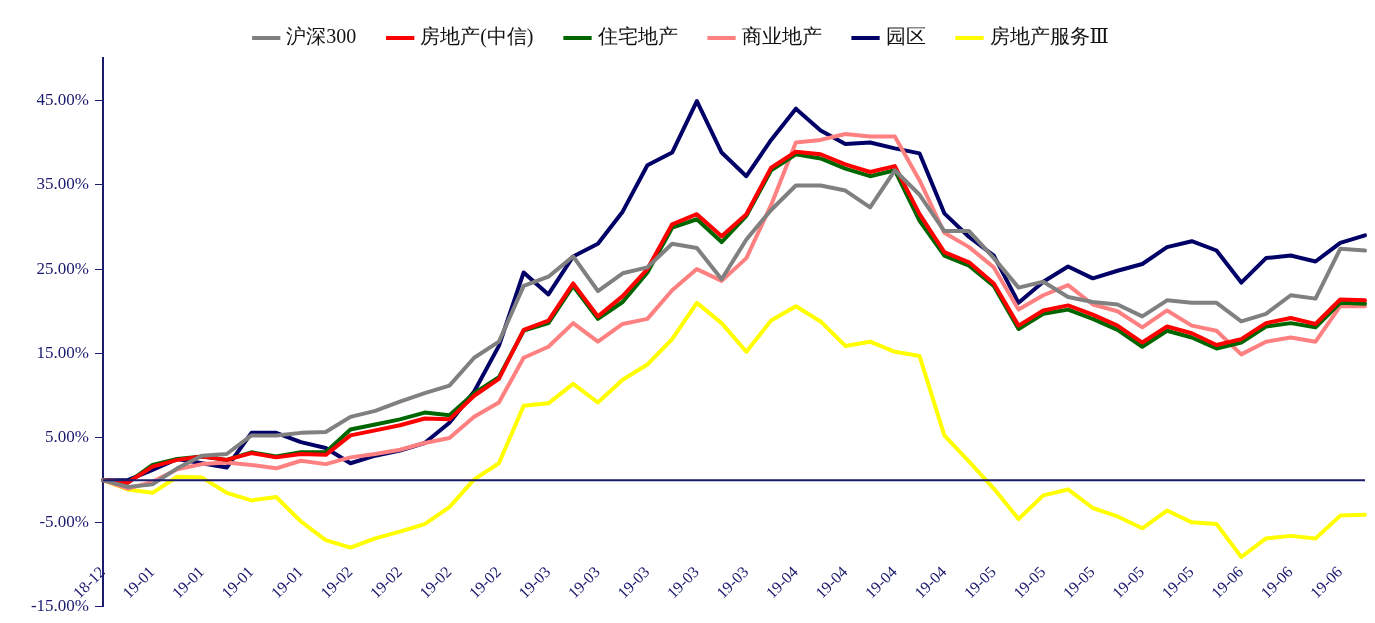 The height and width of the screenshot is (623, 1375). Describe the element at coordinates (62, 99) in the screenshot. I see `y-tick-label: 45.00%` at that location.